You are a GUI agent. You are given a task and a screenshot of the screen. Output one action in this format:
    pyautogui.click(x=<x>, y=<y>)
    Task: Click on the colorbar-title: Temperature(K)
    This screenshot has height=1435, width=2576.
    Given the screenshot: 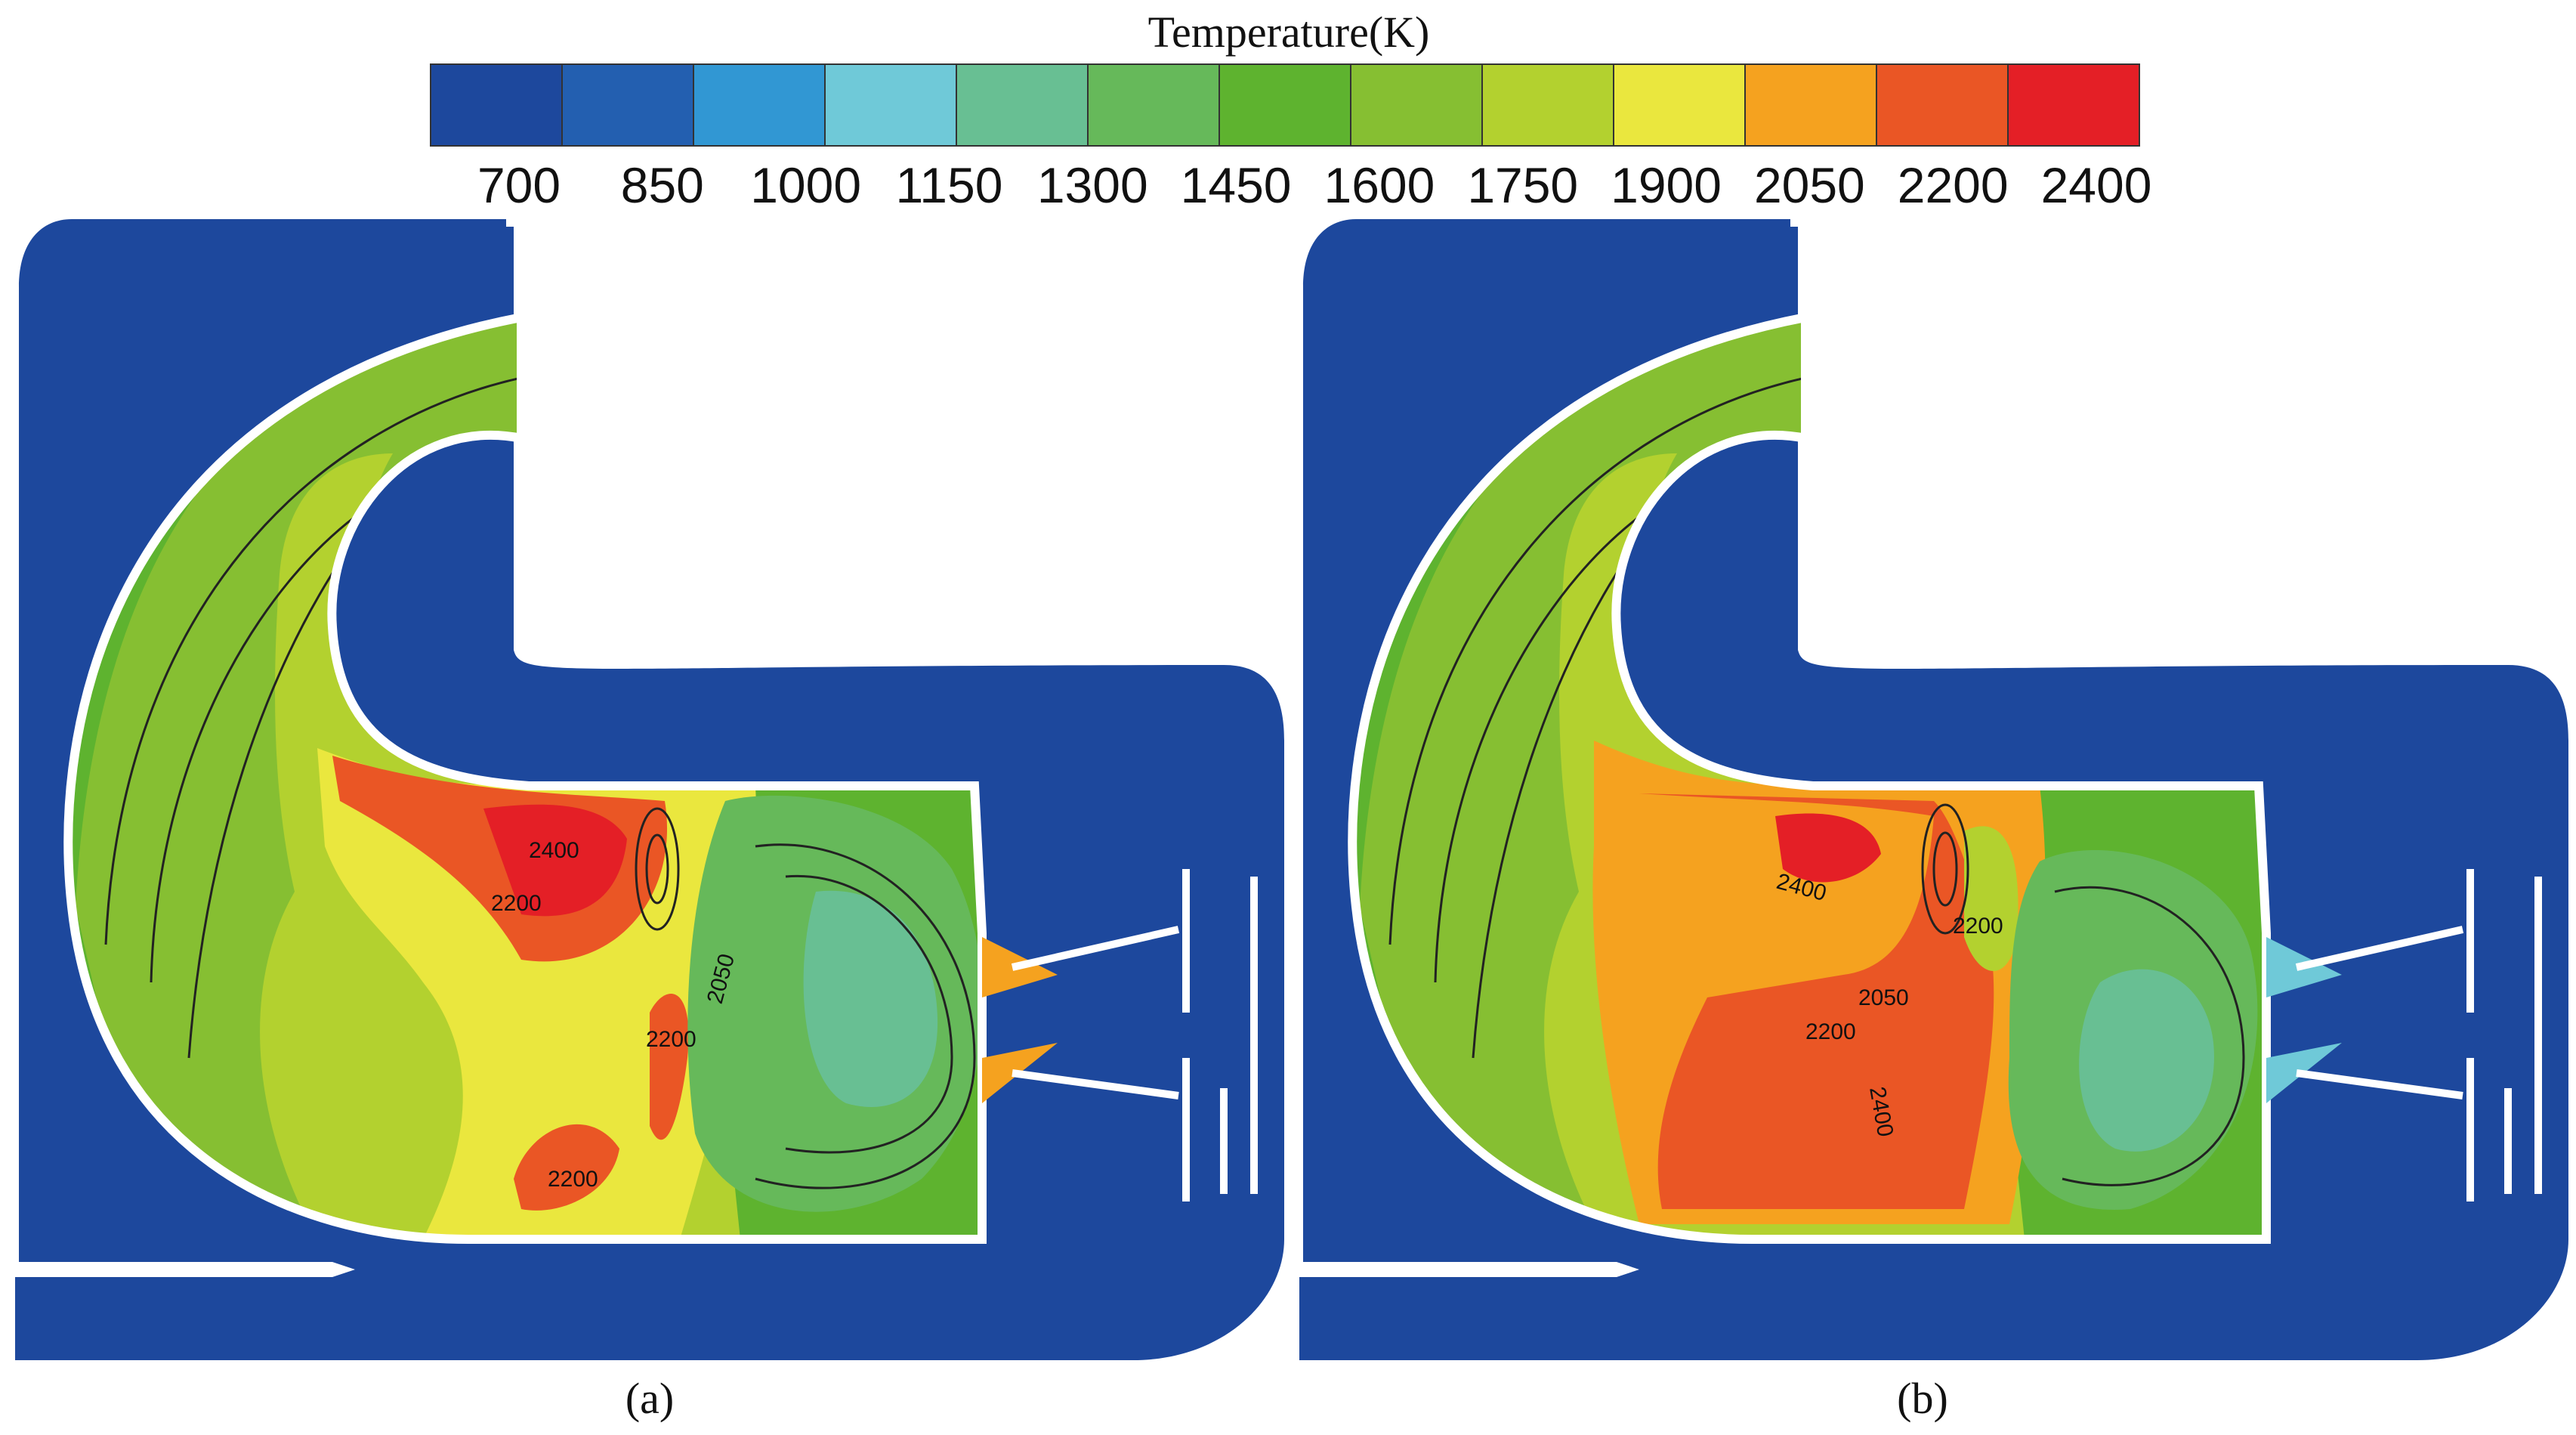 What is the action you would take?
    pyautogui.click(x=1289, y=33)
    